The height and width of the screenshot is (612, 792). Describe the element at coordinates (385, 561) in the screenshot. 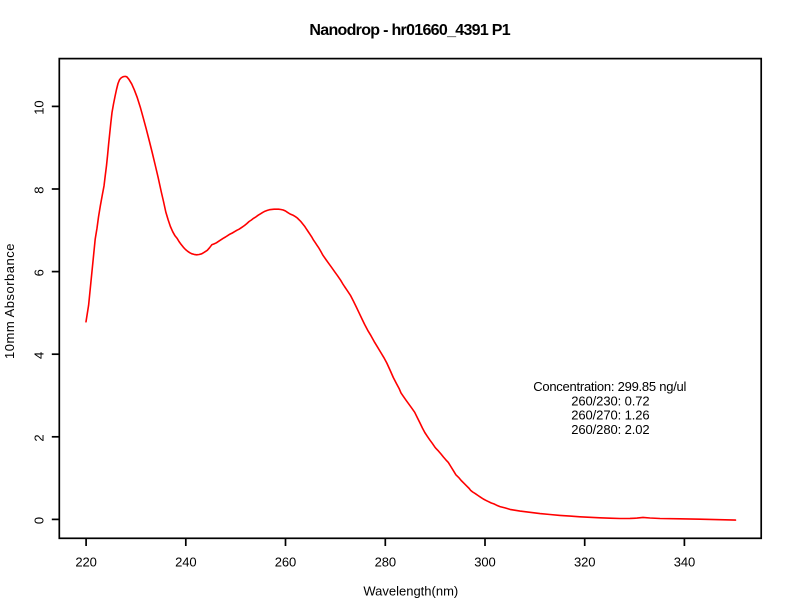

I see `svg-text: 280` at that location.